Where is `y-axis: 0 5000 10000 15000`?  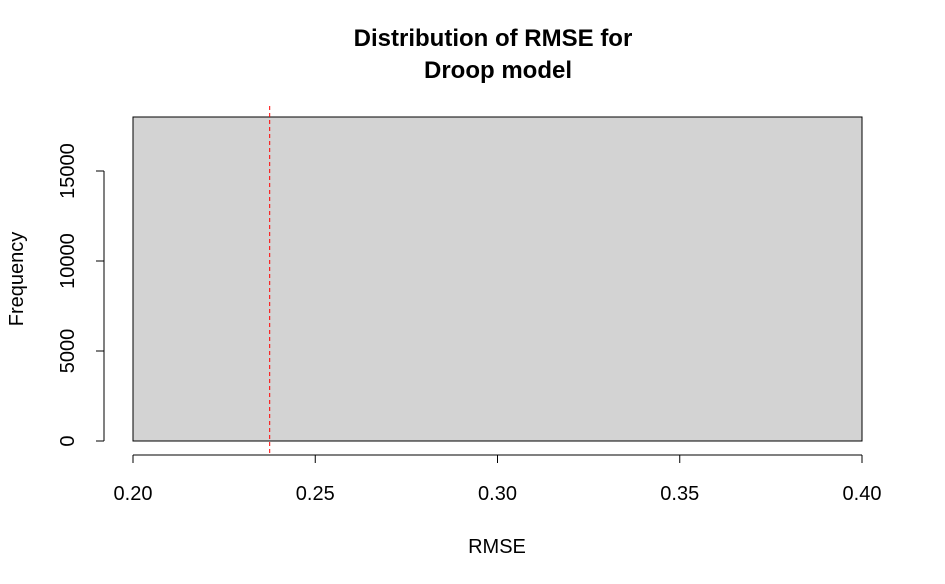
y-axis: 0 5000 10000 15000 is located at coordinates (81, 295).